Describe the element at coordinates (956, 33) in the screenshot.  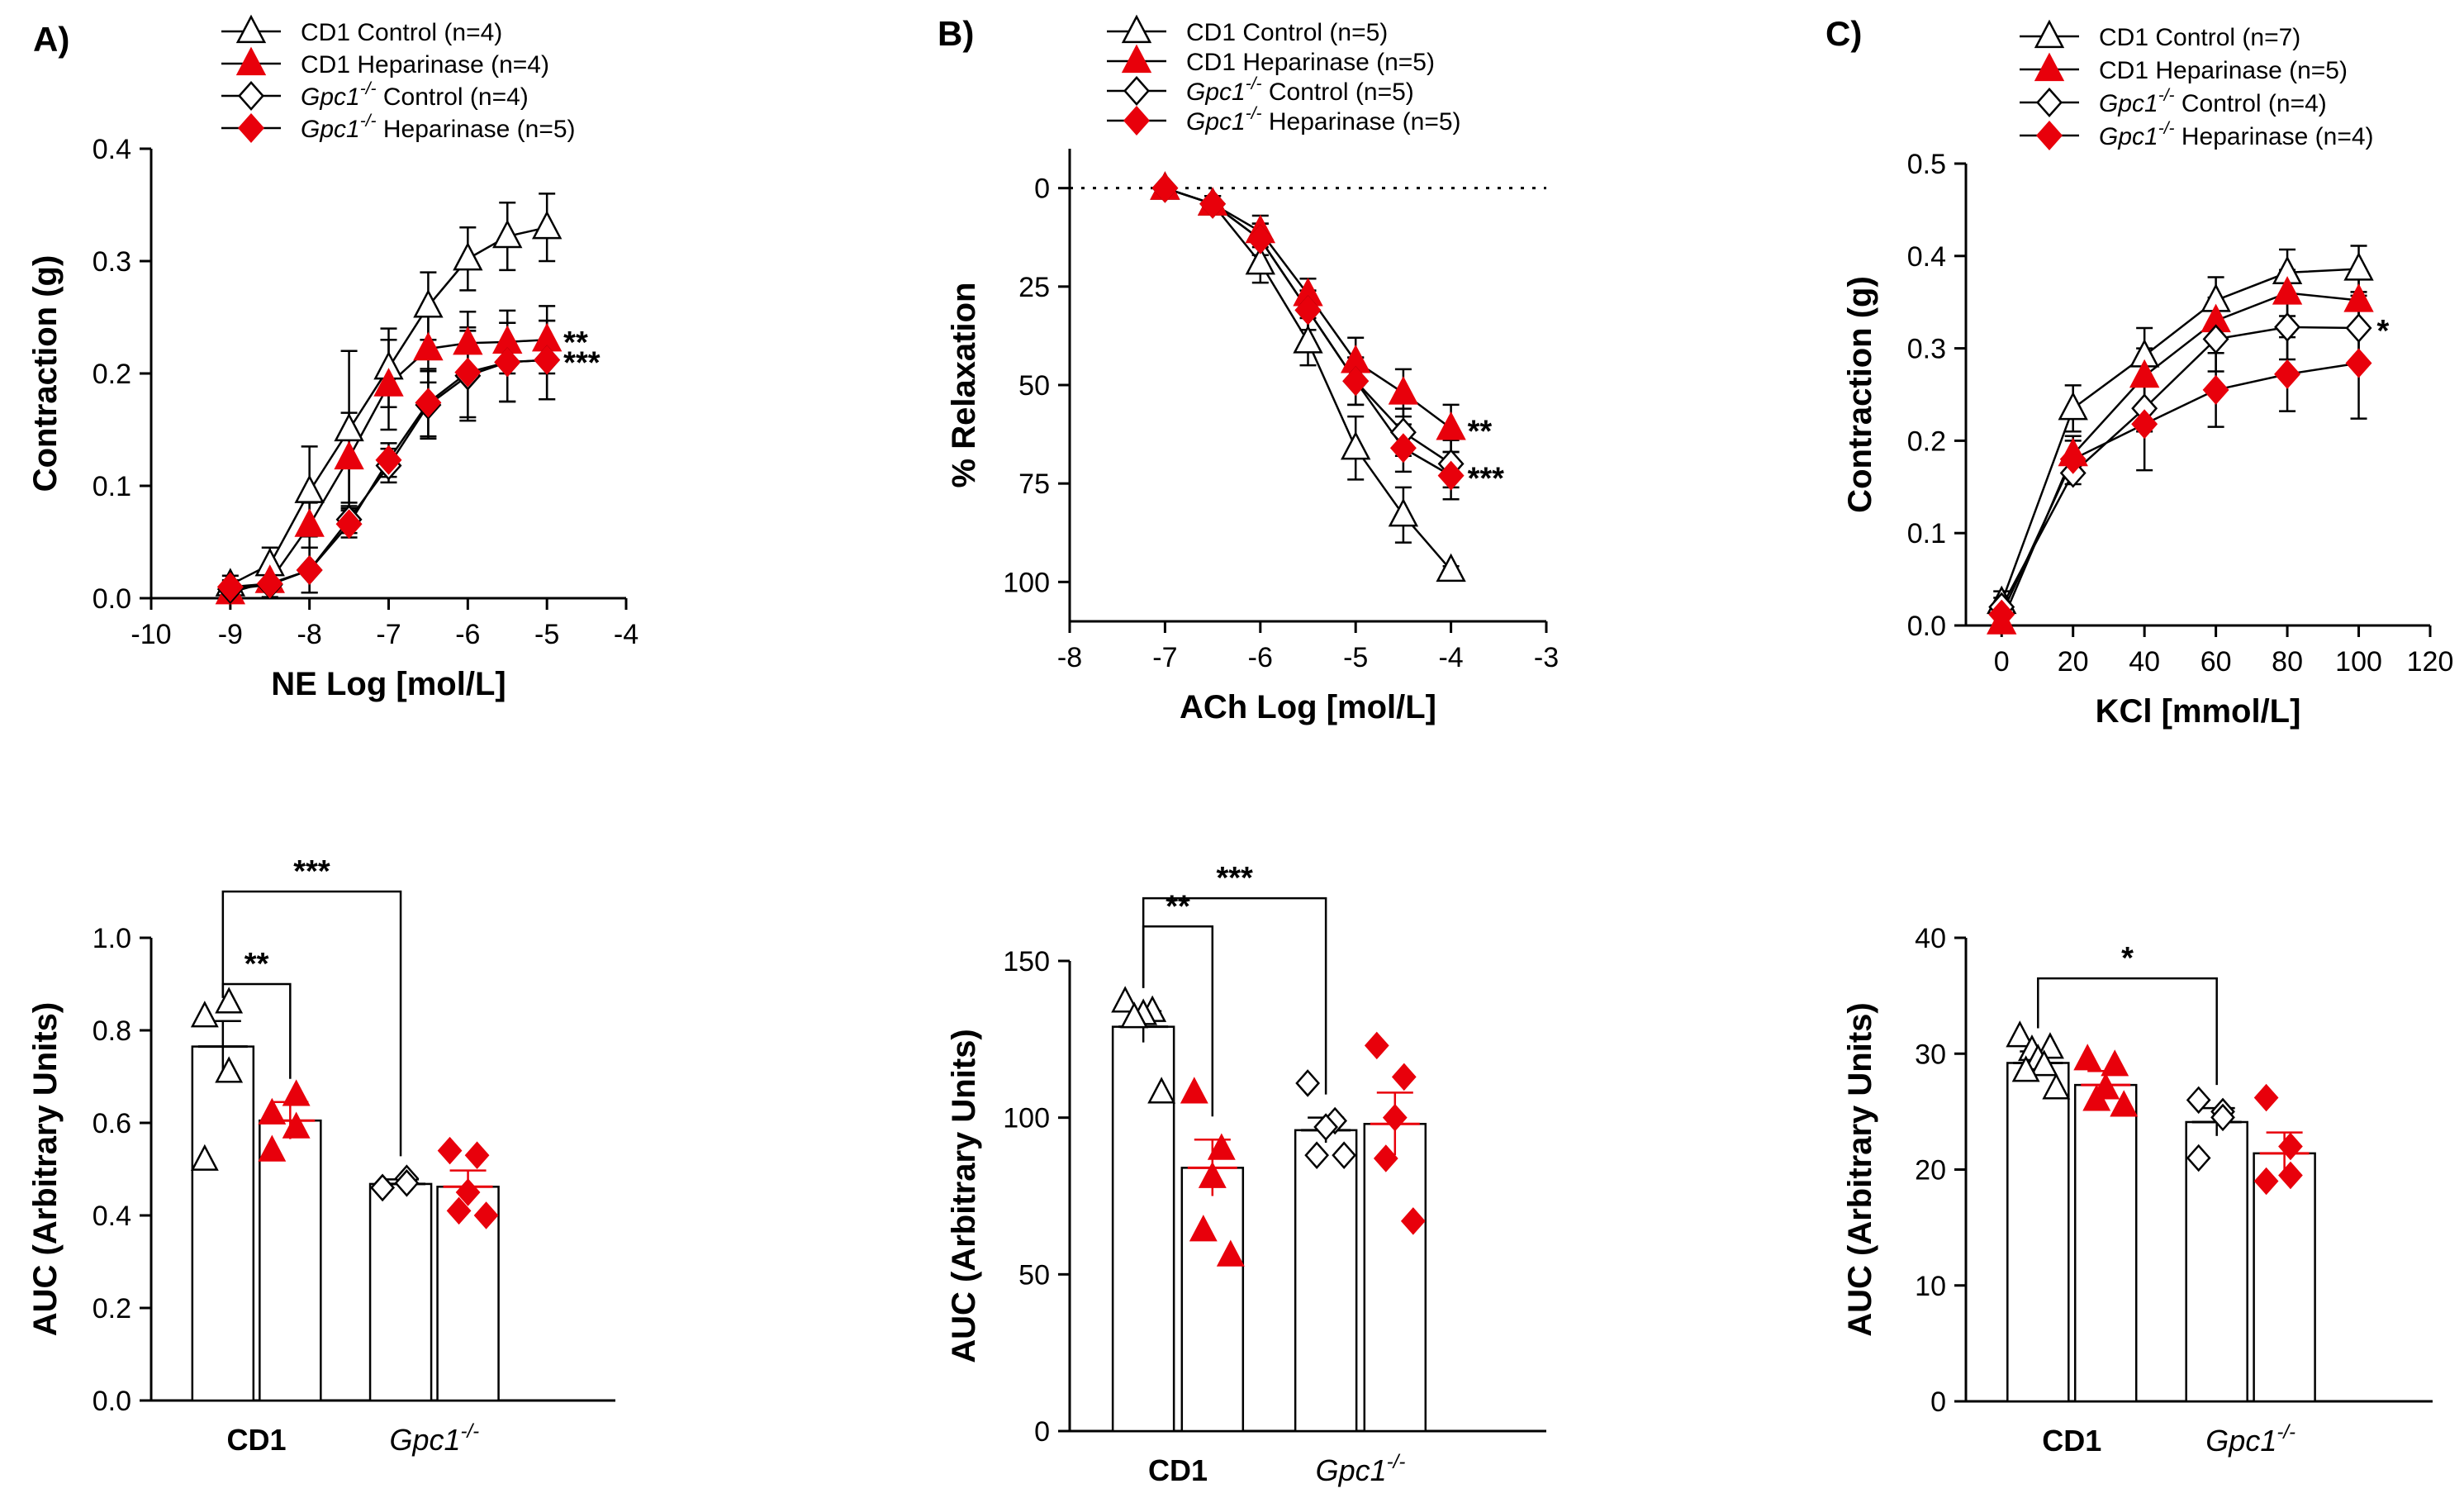
I see `panel-label-b: B)` at that location.